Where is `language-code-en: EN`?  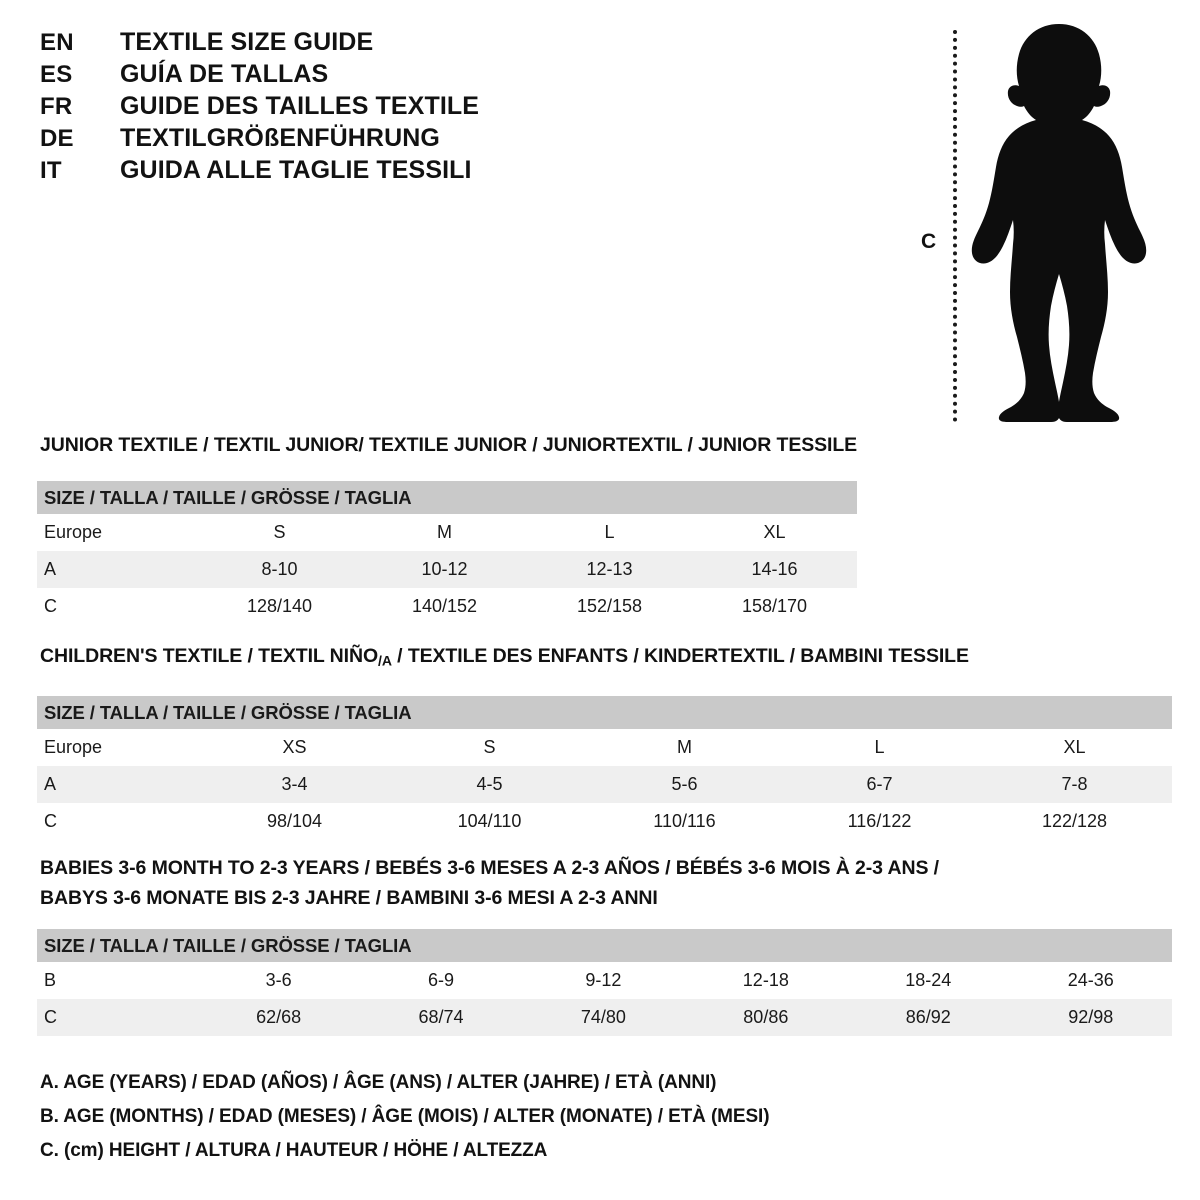 language-code-en: EN is located at coordinates (57, 42).